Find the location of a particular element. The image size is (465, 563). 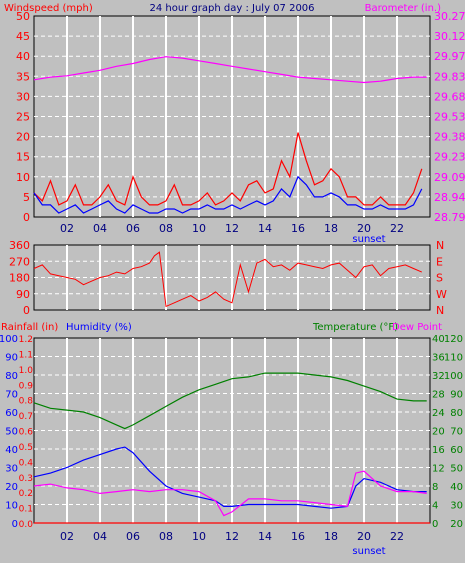

windspeed-tick-15: 15 is located at coordinates (23, 157).